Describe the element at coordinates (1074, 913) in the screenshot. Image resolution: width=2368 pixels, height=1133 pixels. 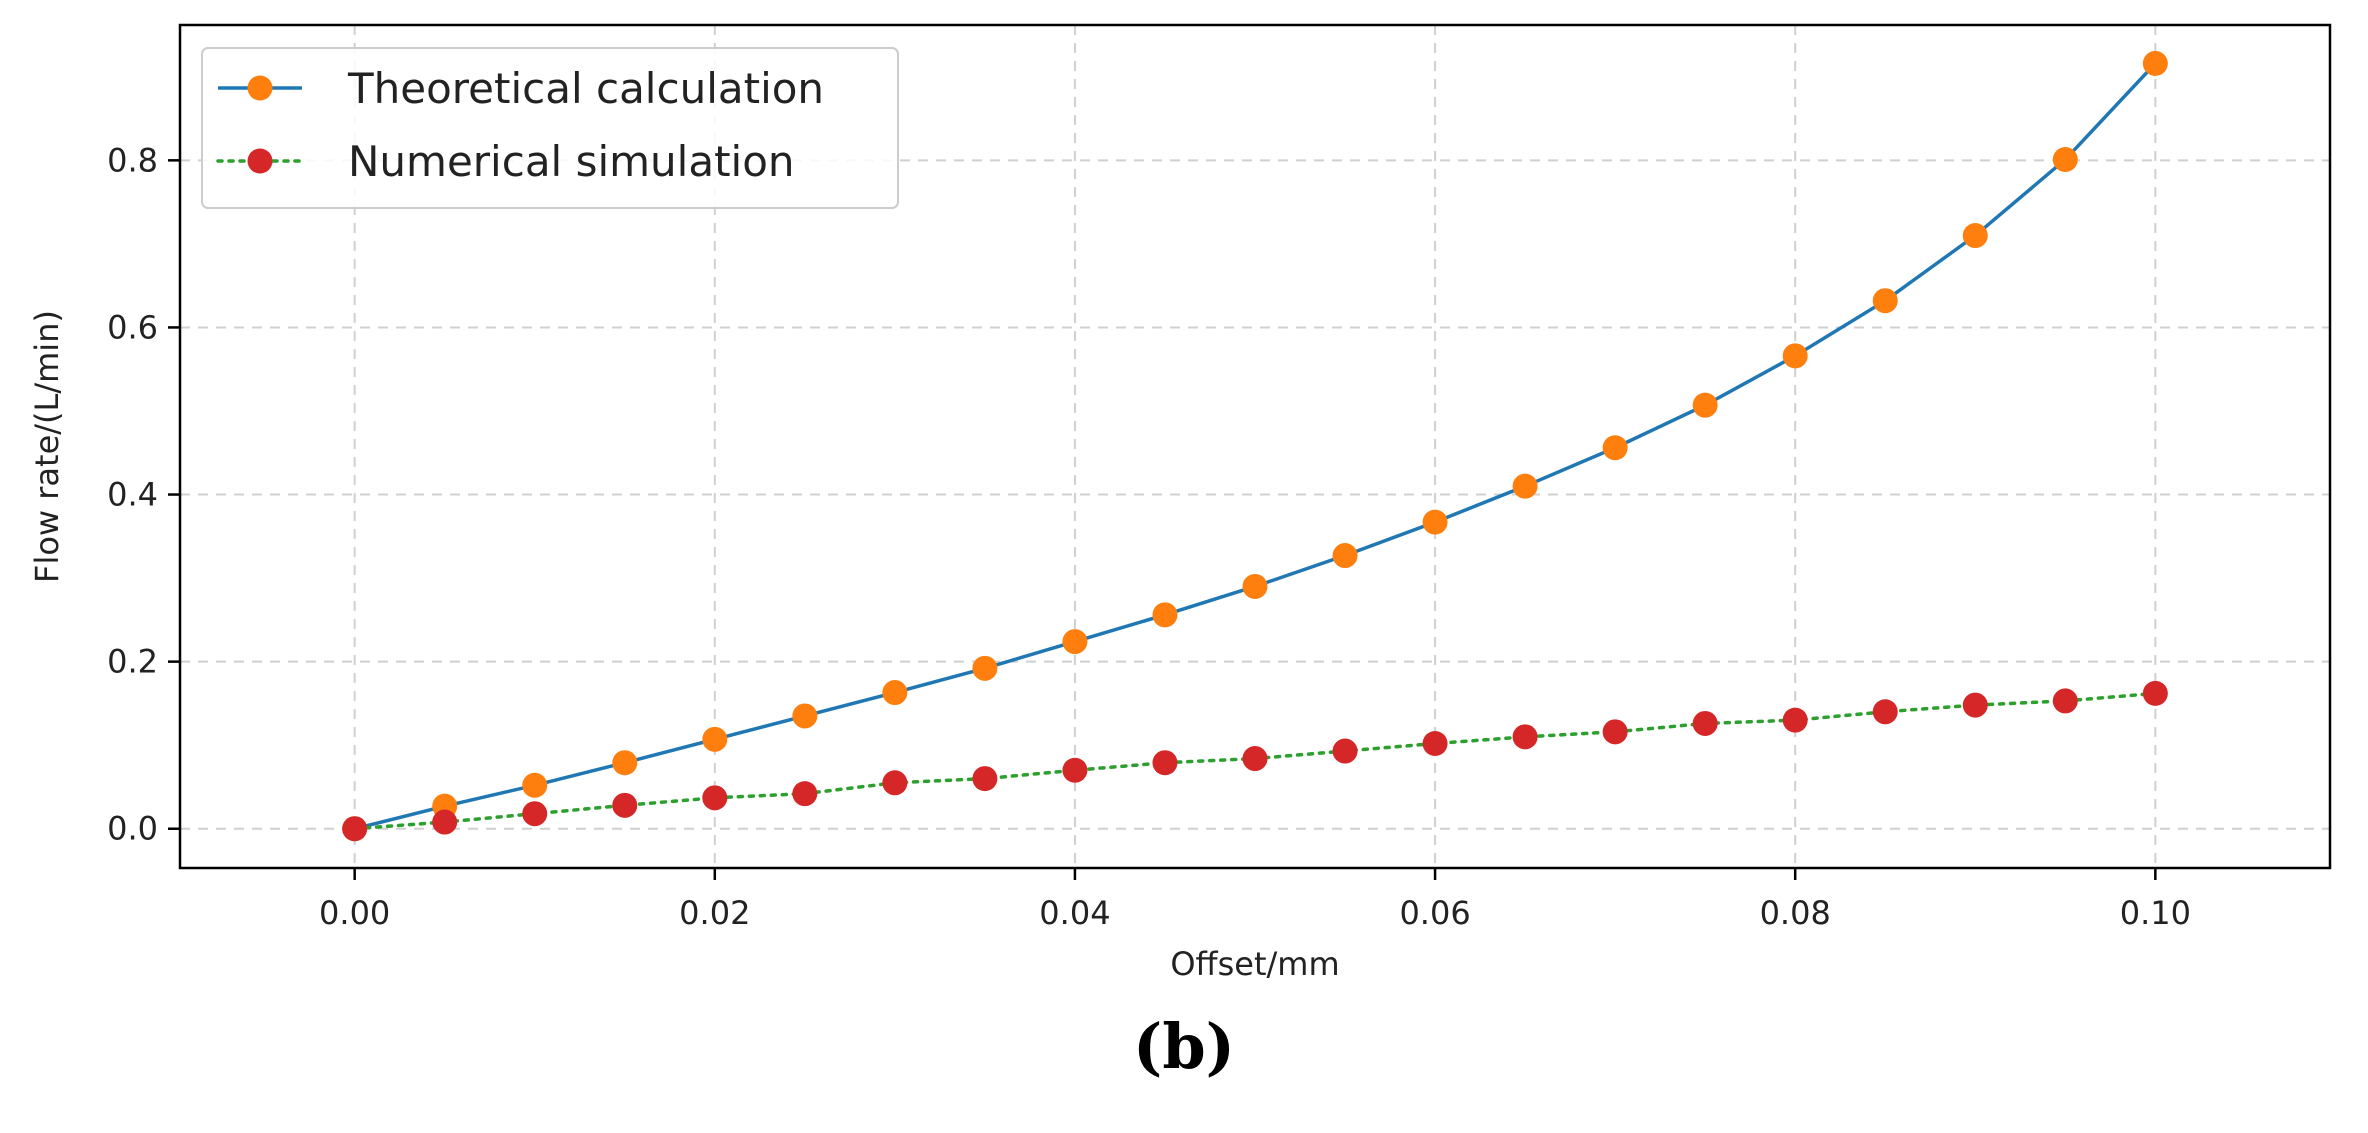
I see `x-tick-label-2: 0.04` at that location.